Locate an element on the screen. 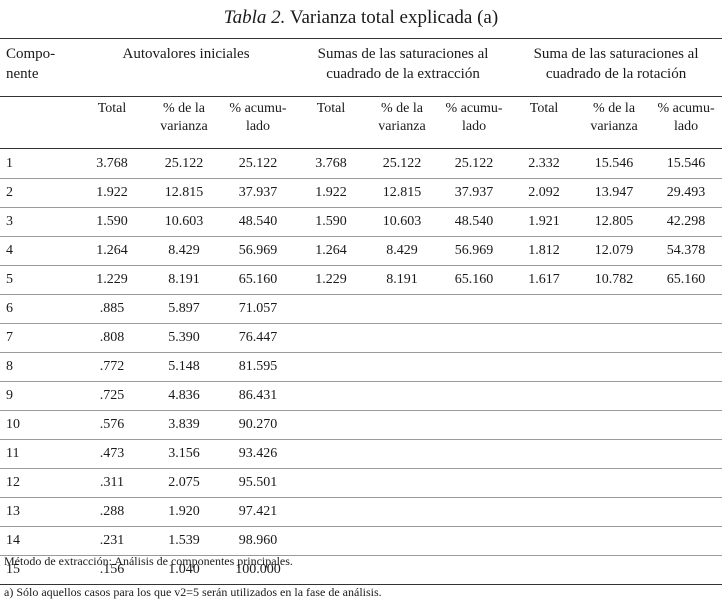 This screenshot has width=722, height=615. value-cell: 37.937 is located at coordinates (474, 193).